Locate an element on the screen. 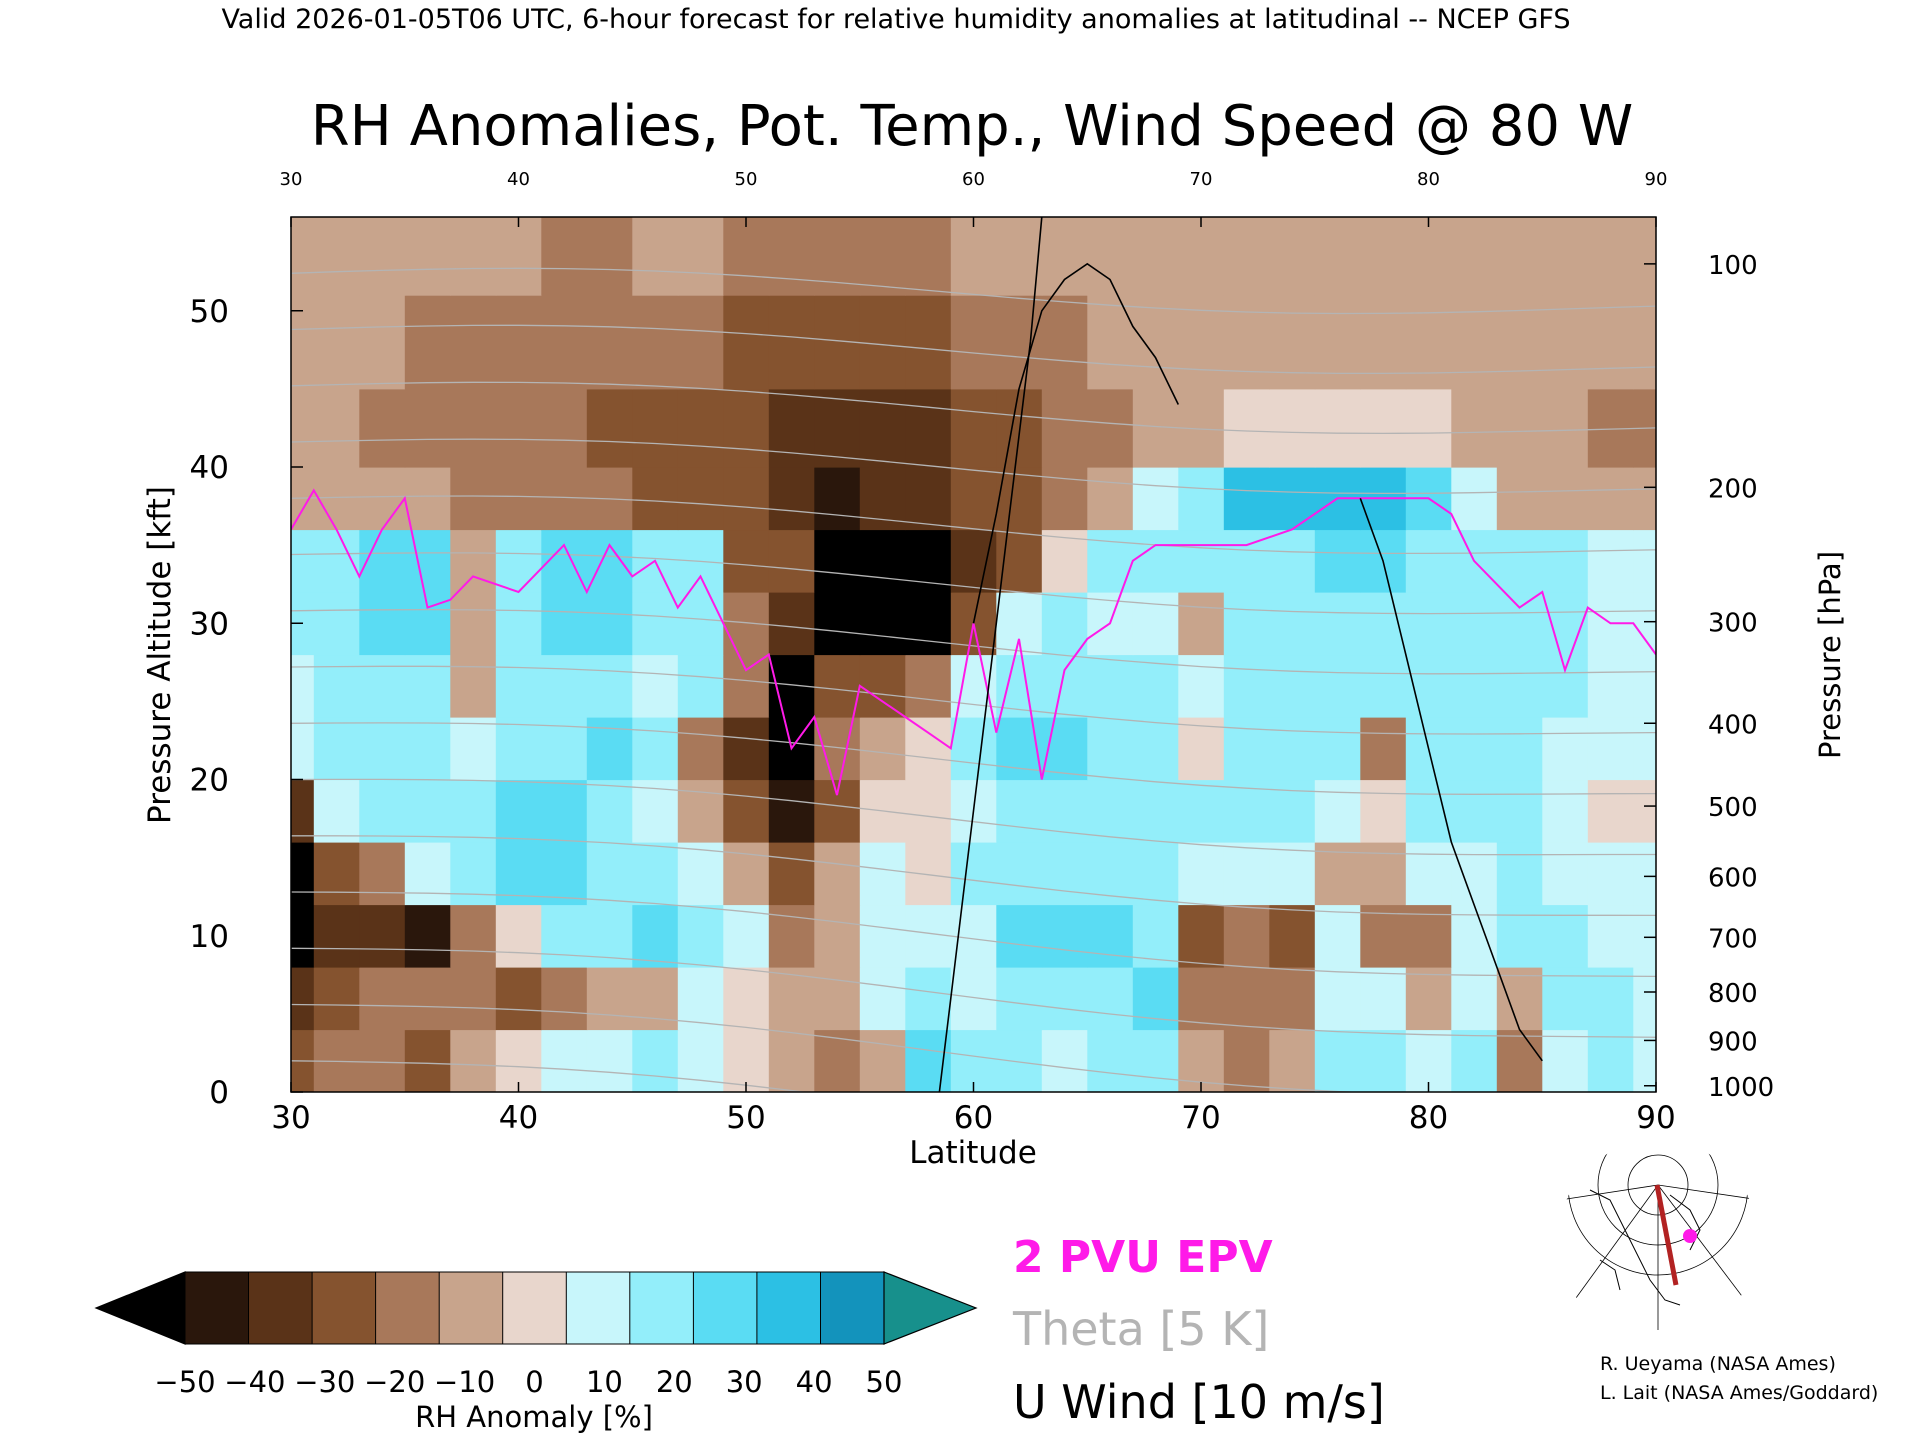 The height and width of the screenshot is (1440, 1920). colorbar: −50 −40 −30 −20 −10 0 10 20 30 40 50 is located at coordinates (536, 1335).